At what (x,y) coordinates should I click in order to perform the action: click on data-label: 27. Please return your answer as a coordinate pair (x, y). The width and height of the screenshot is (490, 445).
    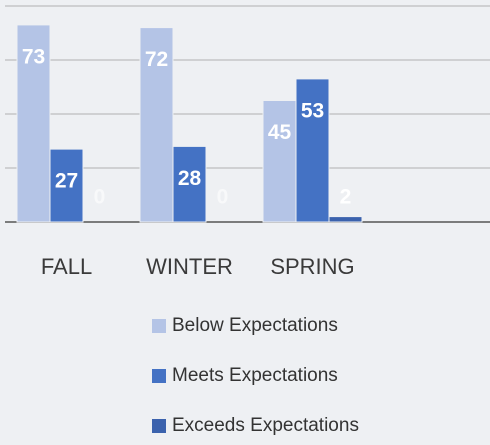
    Looking at the image, I should click on (66, 181).